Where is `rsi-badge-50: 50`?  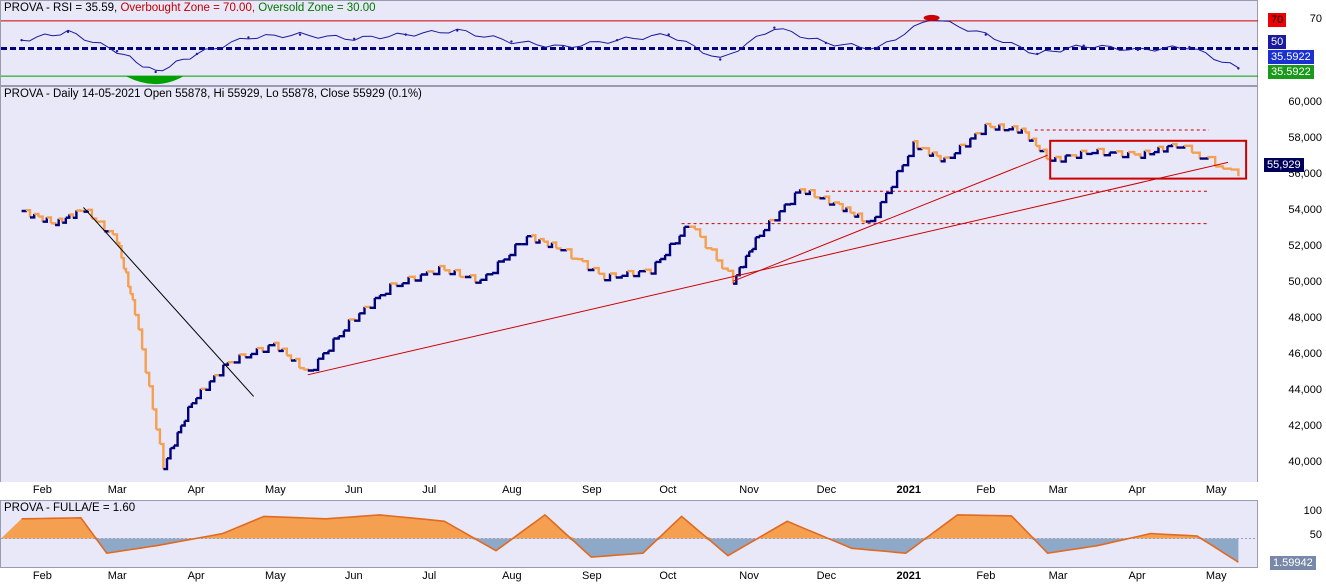
rsi-badge-50: 50 is located at coordinates (1277, 42).